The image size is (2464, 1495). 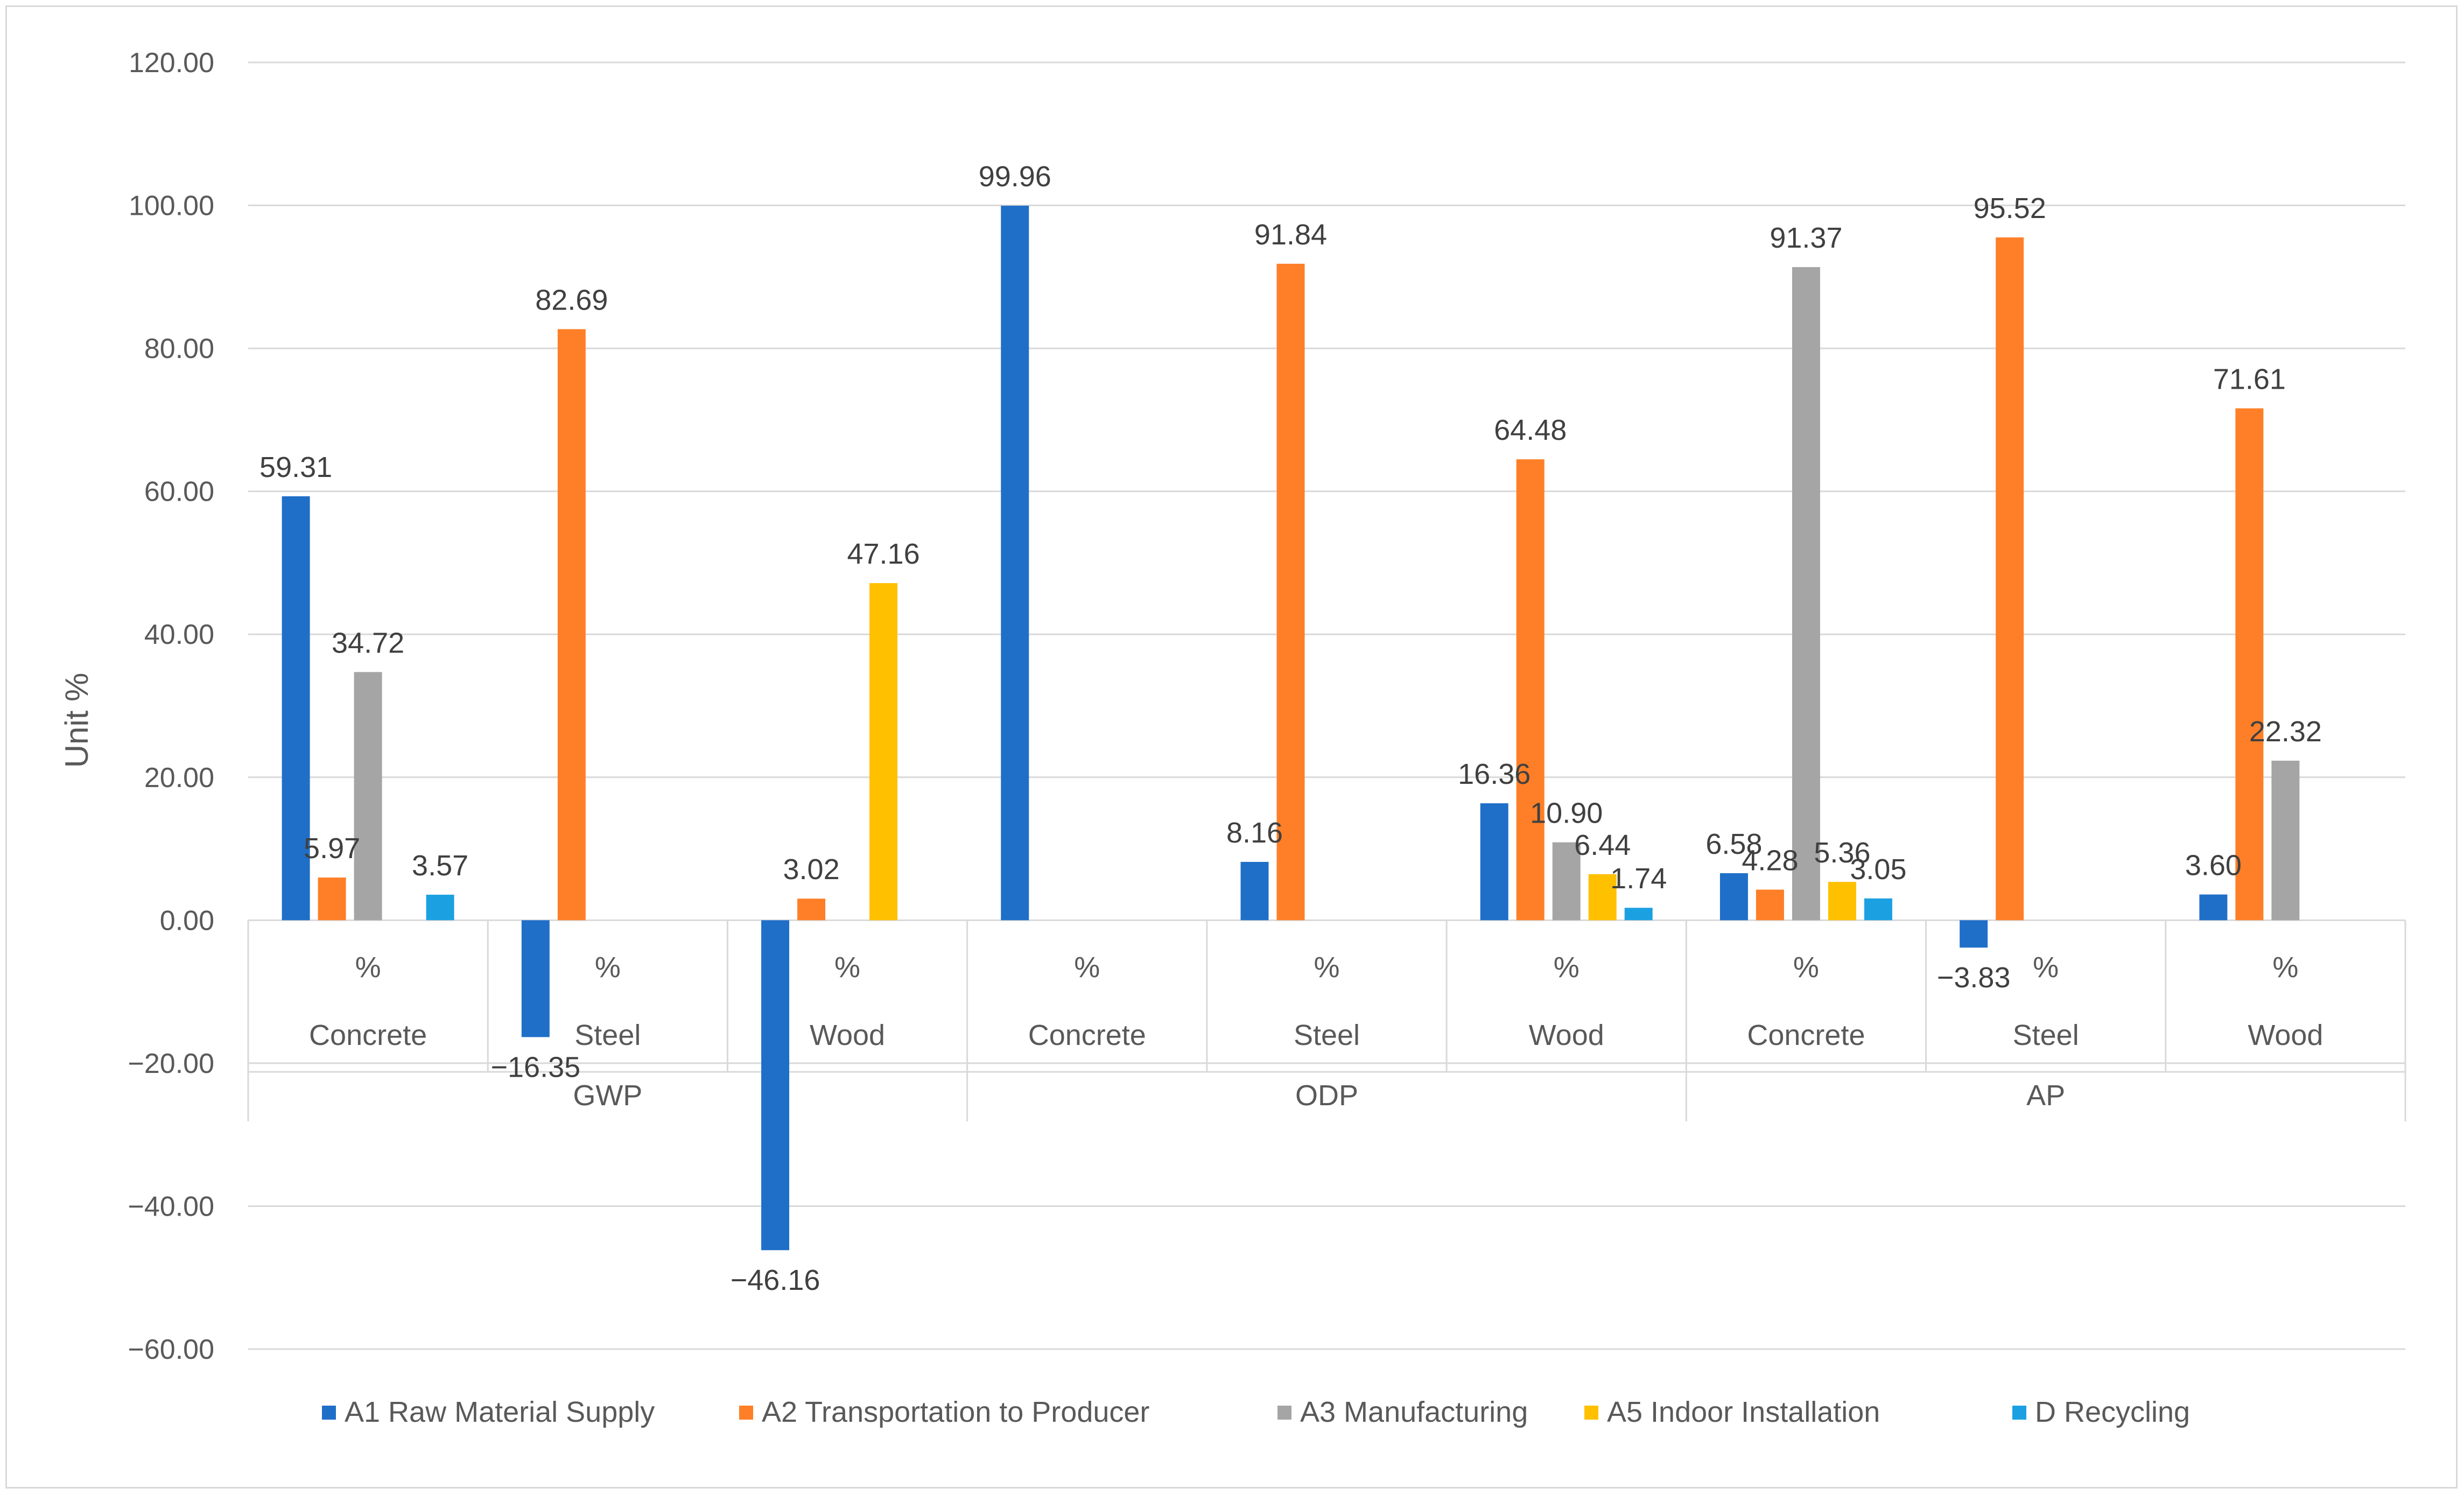 What do you see at coordinates (775, 1280) in the screenshot?
I see `data-label: −46.16` at bounding box center [775, 1280].